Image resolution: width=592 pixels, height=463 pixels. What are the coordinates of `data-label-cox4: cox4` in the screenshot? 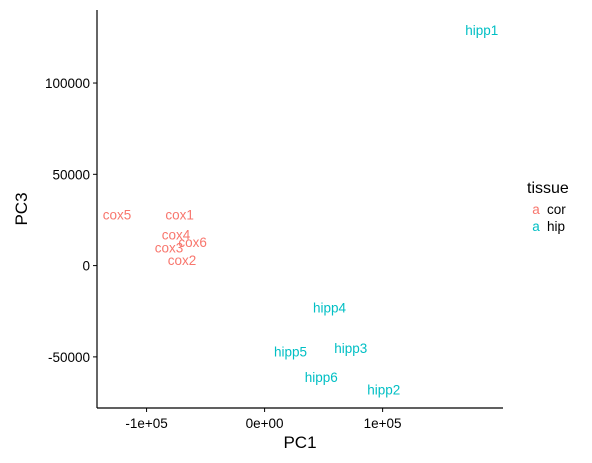 It's located at (176, 235).